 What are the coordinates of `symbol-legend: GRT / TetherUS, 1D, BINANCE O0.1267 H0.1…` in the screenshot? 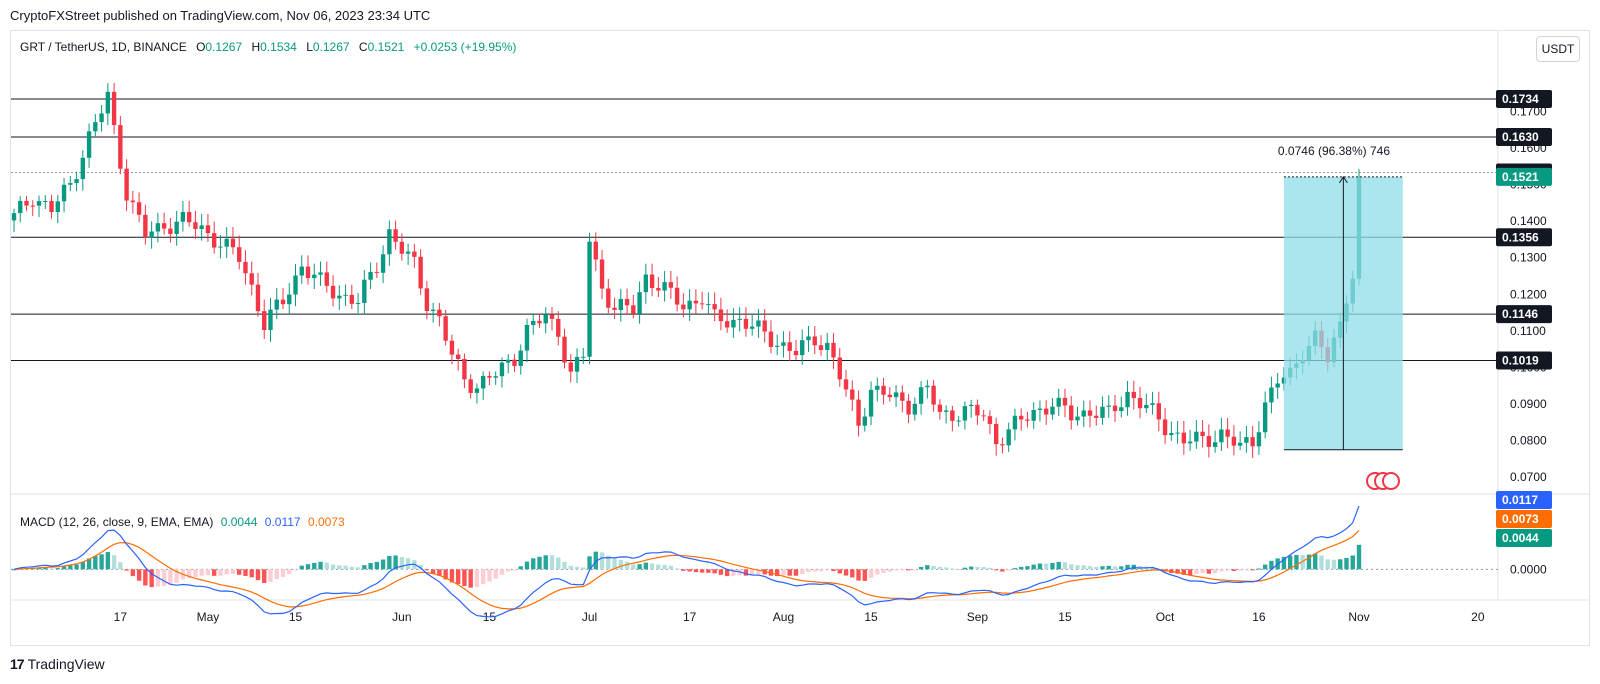 It's located at (268, 47).